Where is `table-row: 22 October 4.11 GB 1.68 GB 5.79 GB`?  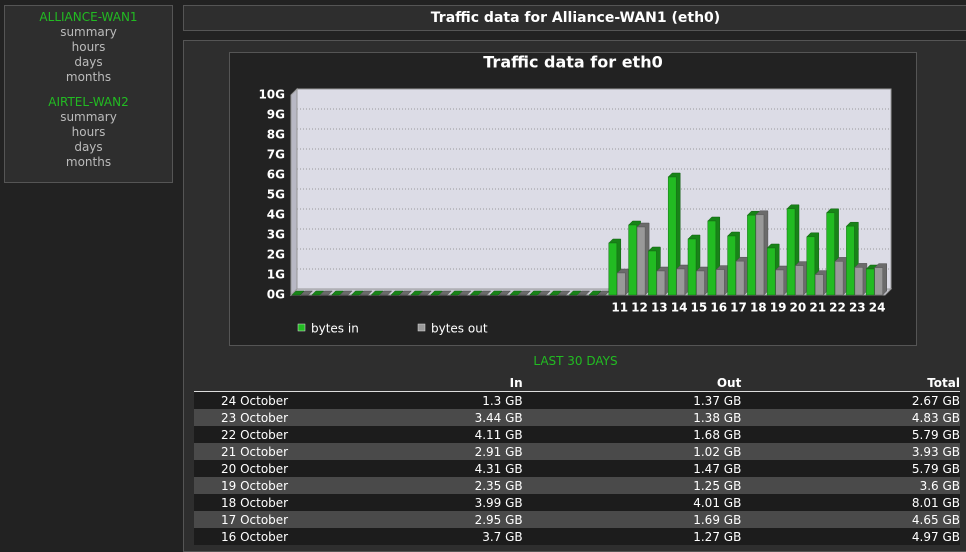 table-row: 22 October 4.11 GB 1.68 GB 5.79 GB is located at coordinates (577, 434).